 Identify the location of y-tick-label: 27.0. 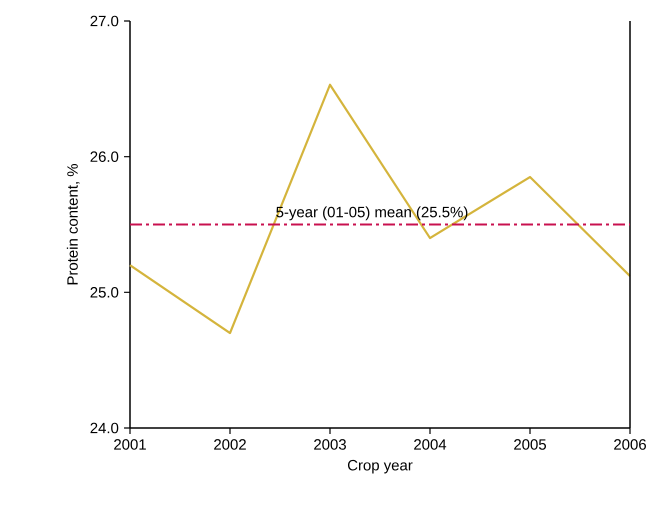
(104, 21).